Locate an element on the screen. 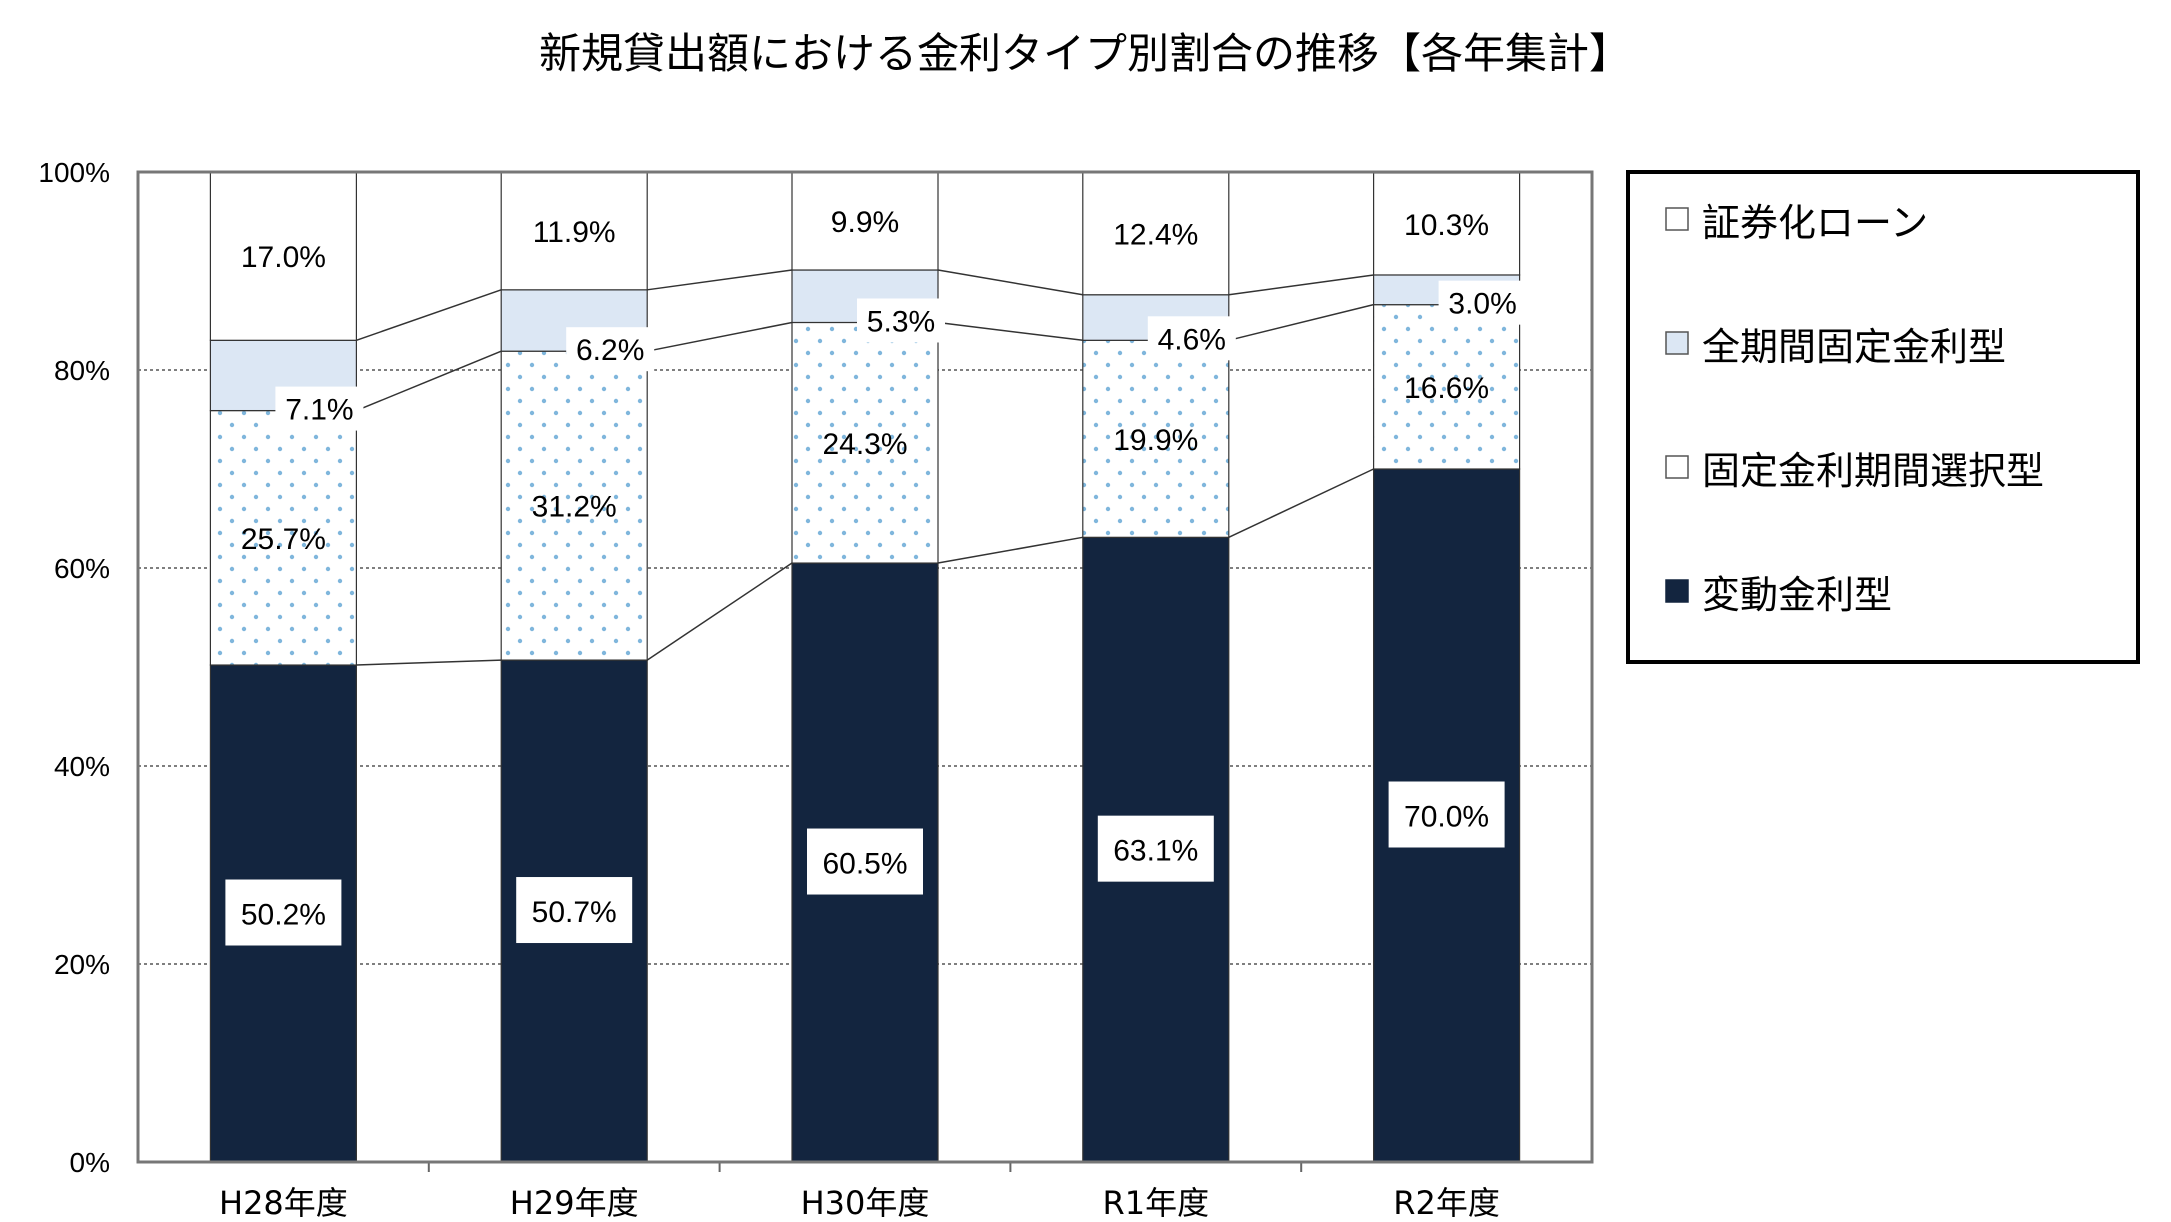  data-label: 19.9% is located at coordinates (1155, 440).